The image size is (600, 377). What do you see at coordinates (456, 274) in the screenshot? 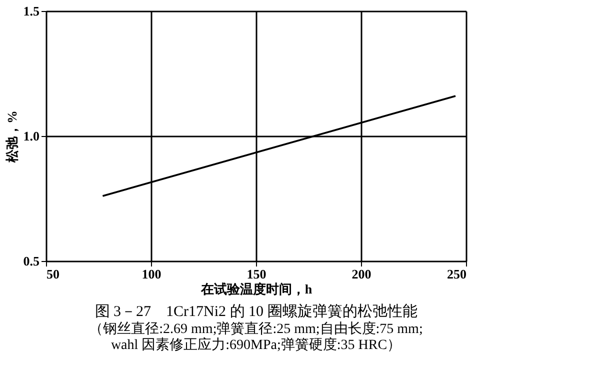
I see `x-tick-label: 250` at bounding box center [456, 274].